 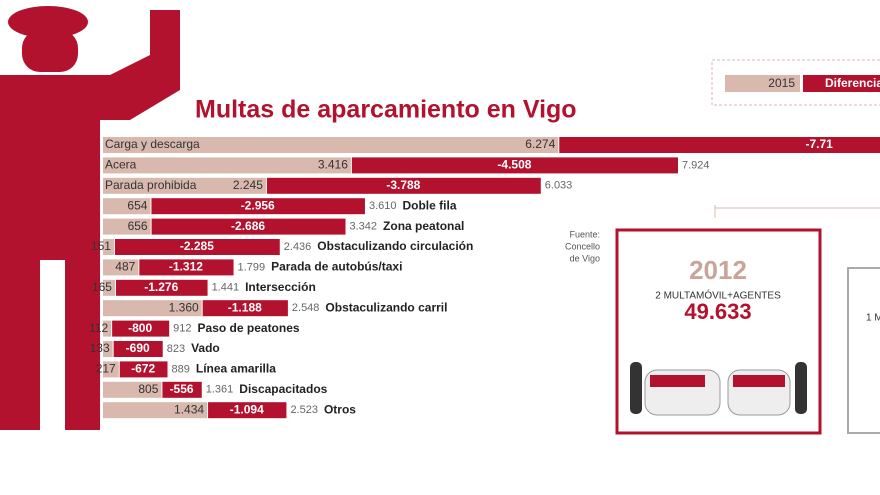 I want to click on value-label: 654, so click(x=137, y=205).